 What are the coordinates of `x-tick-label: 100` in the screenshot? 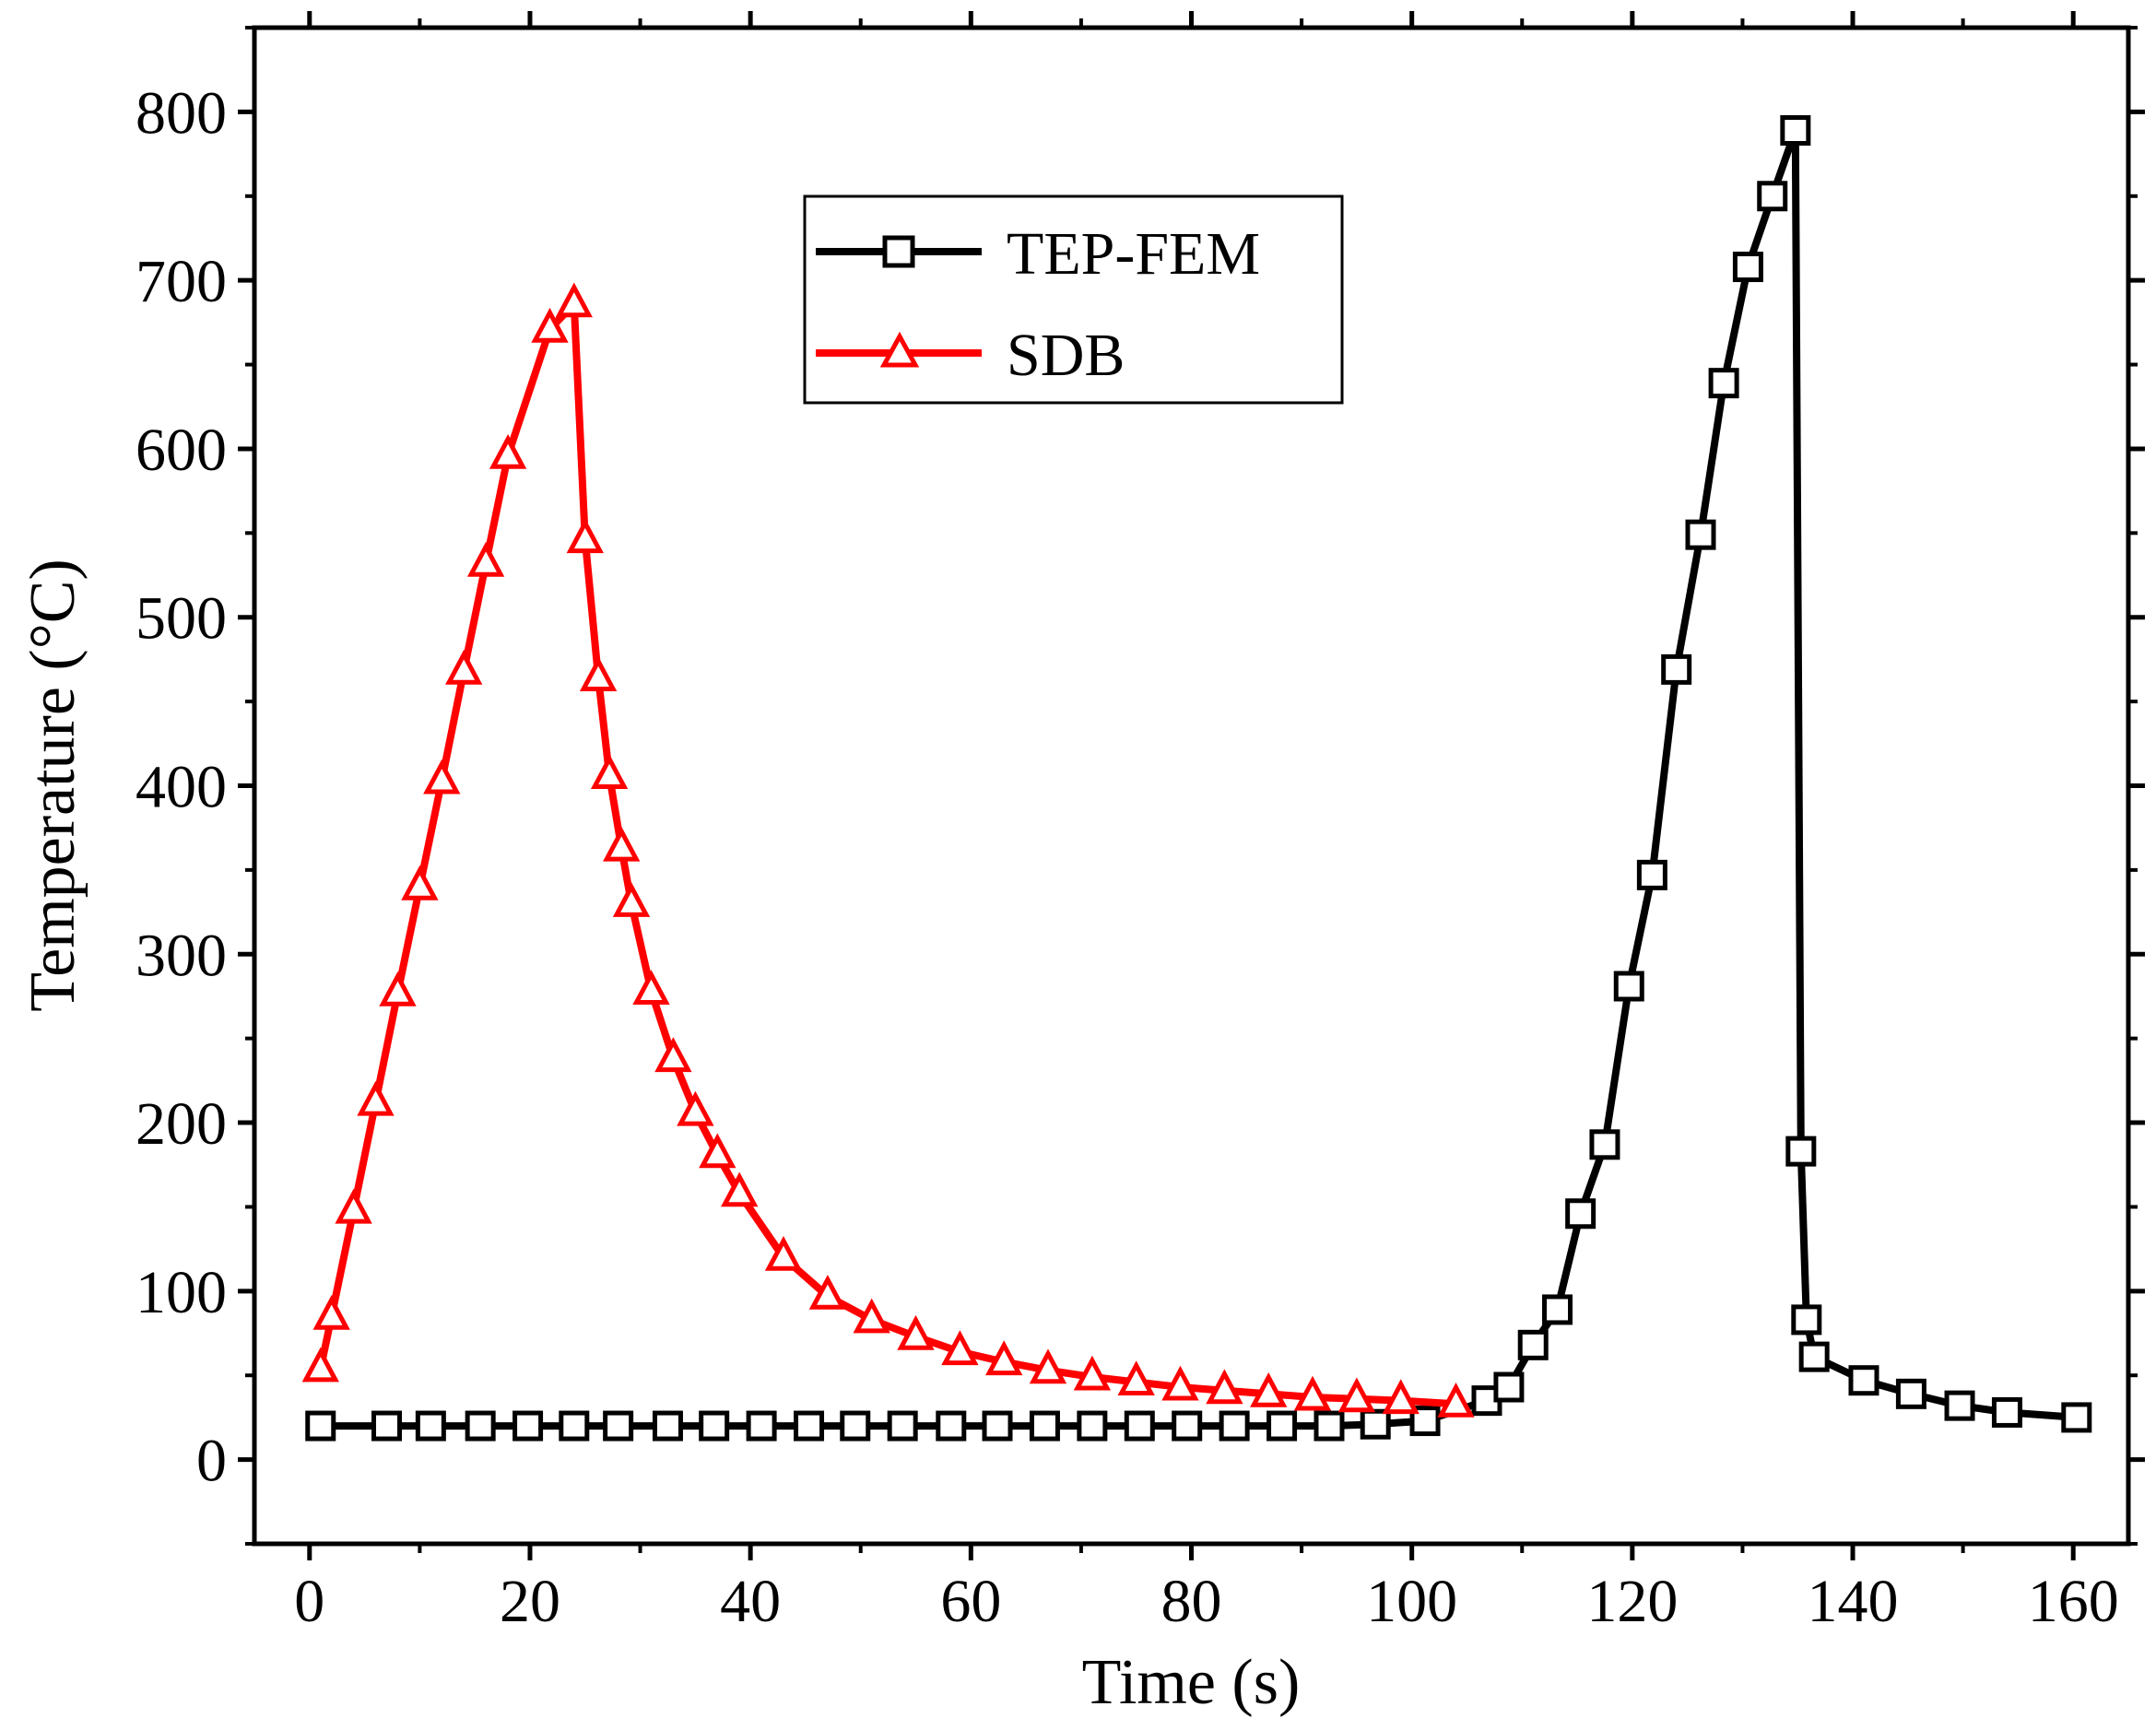 It's located at (1411, 1601).